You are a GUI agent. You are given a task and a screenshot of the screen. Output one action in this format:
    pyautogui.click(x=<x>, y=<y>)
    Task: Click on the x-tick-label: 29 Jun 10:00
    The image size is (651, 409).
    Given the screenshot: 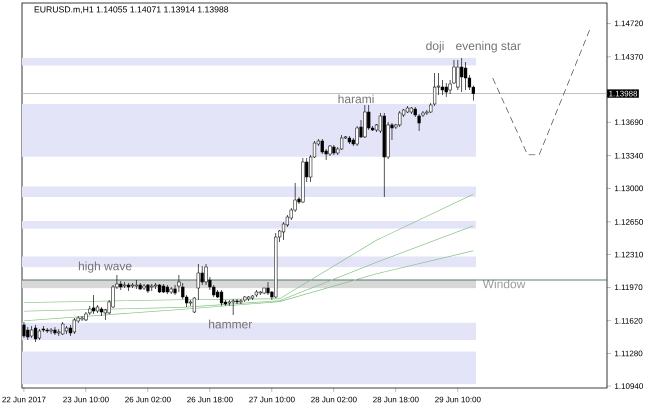 What is the action you would take?
    pyautogui.click(x=458, y=399)
    